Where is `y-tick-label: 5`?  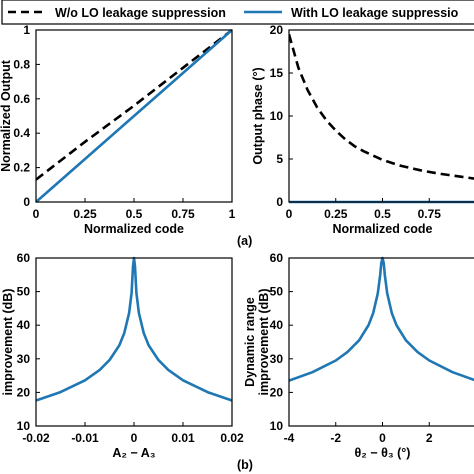 y-tick-label: 5 is located at coordinates (279, 159).